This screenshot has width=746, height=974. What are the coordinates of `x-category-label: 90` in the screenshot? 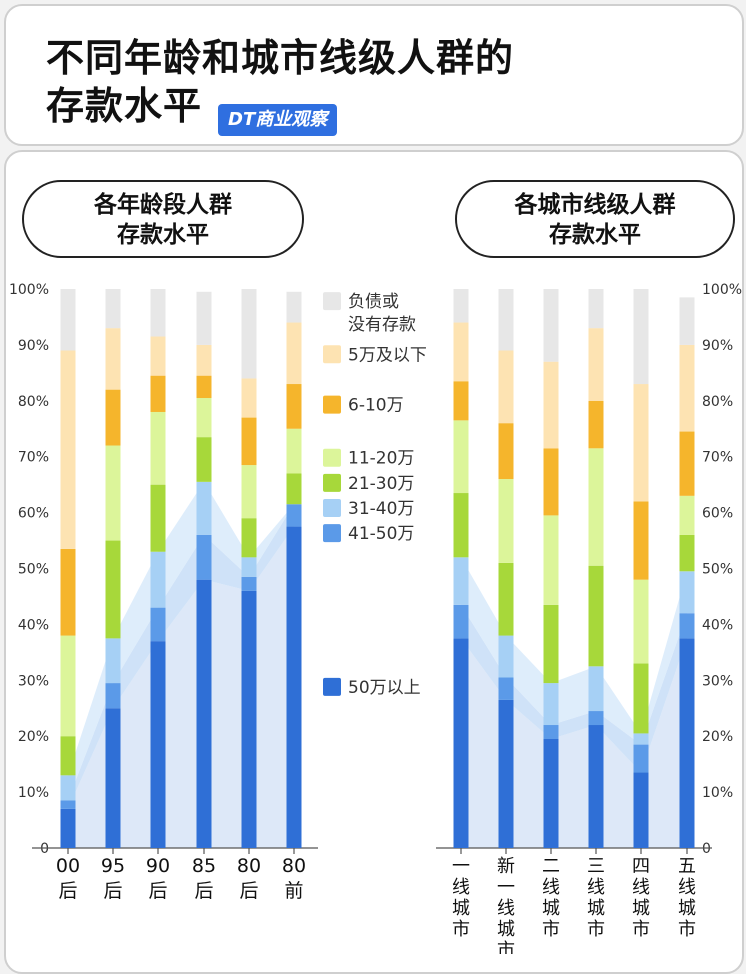 It's located at (158, 866).